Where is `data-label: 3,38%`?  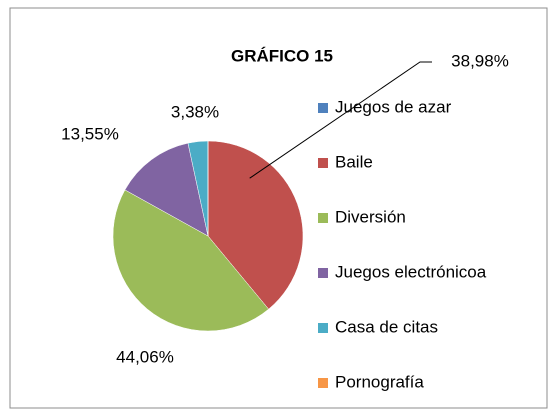
data-label: 3,38% is located at coordinates (195, 111).